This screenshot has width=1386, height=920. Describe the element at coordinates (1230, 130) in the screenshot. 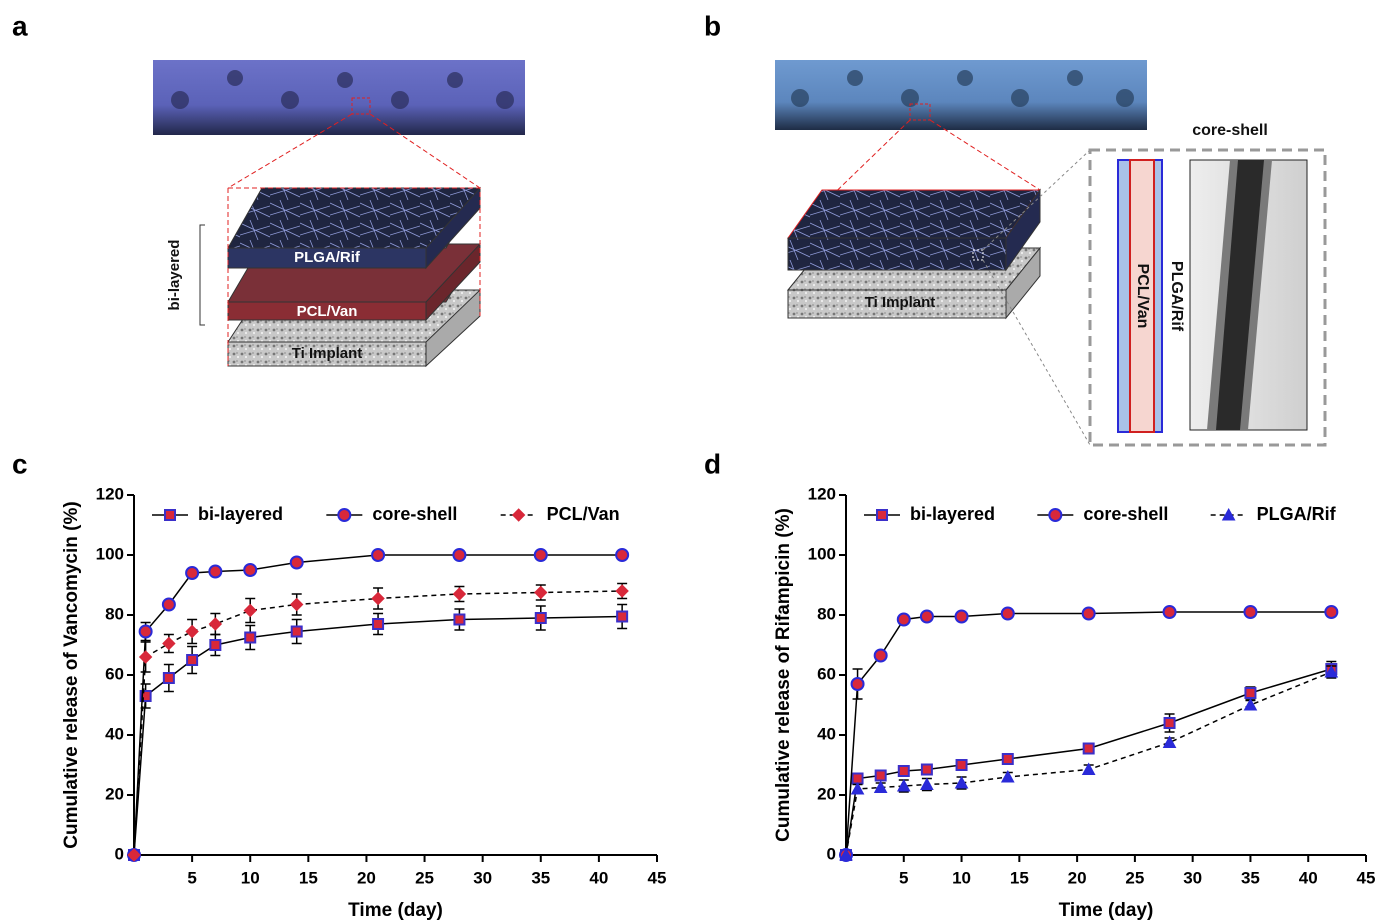

I see `inset-title: core-shell` at that location.